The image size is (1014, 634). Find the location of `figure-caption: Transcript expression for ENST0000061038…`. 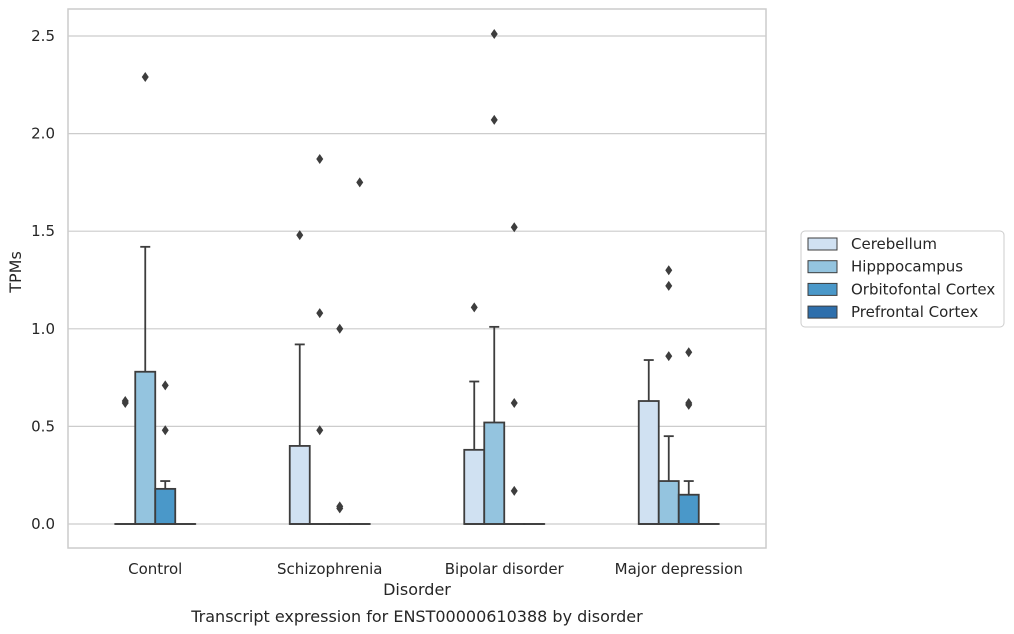

figure-caption: Transcript expression for ENST0000061038… is located at coordinates (416, 616).